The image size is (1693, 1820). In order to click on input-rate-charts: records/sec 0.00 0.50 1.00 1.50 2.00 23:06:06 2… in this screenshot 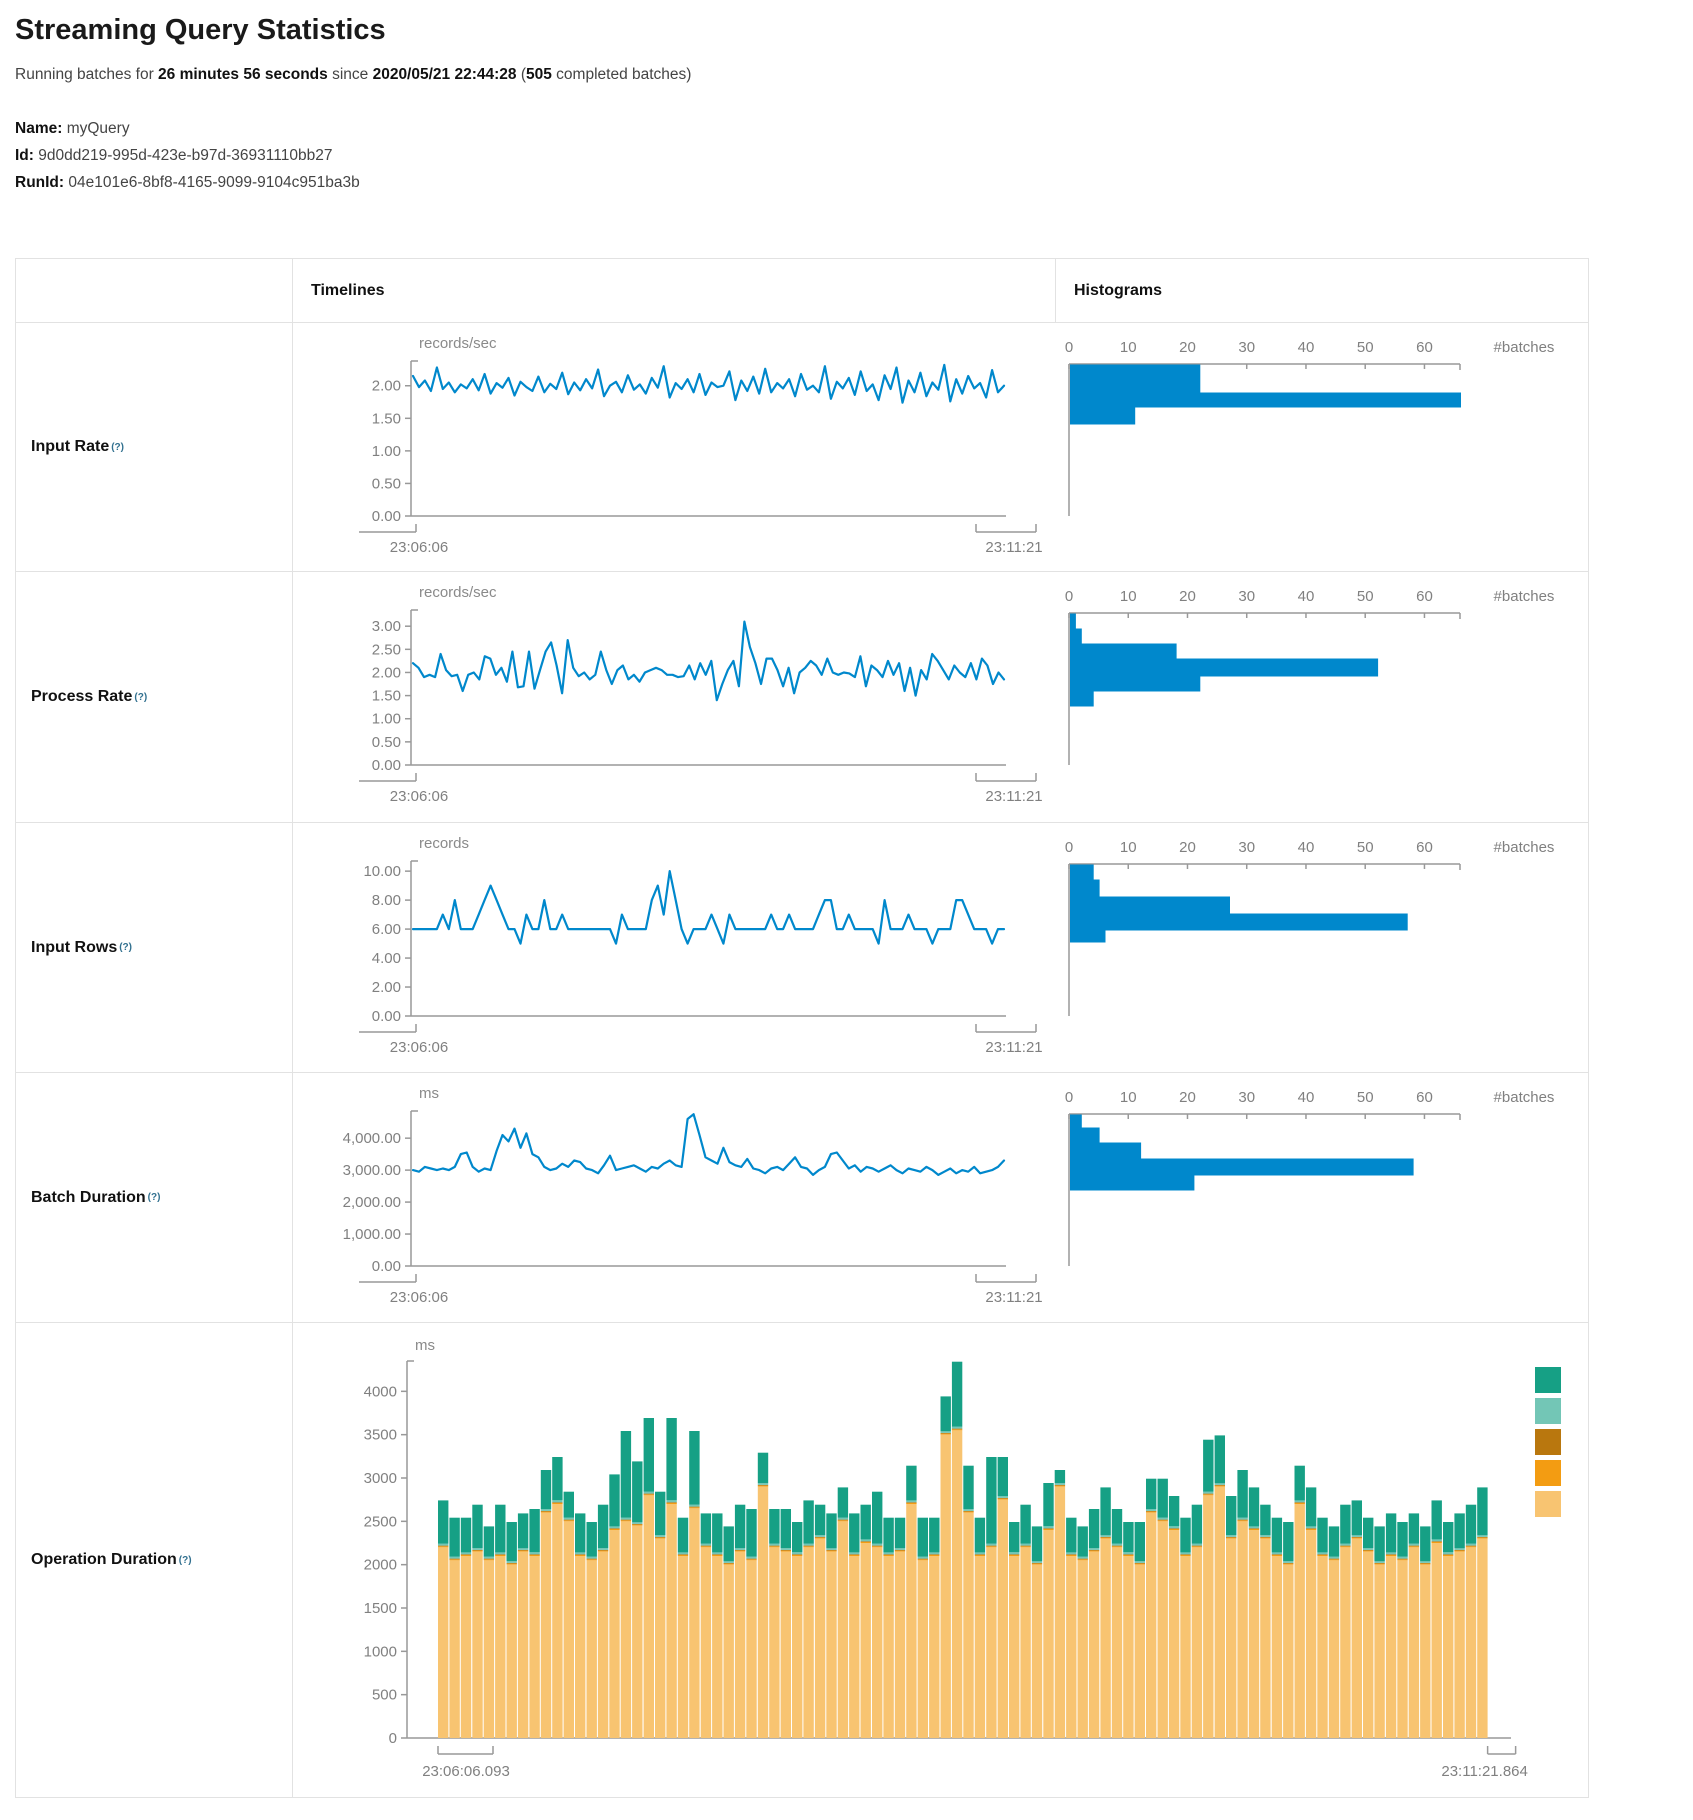, I will do `click(957, 445)`.